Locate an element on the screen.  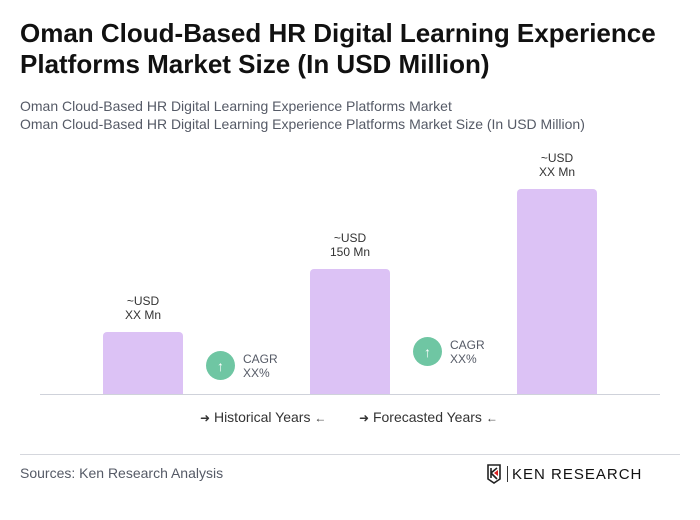
data-label-3: ~USD XX Mn is located at coordinates (557, 165).